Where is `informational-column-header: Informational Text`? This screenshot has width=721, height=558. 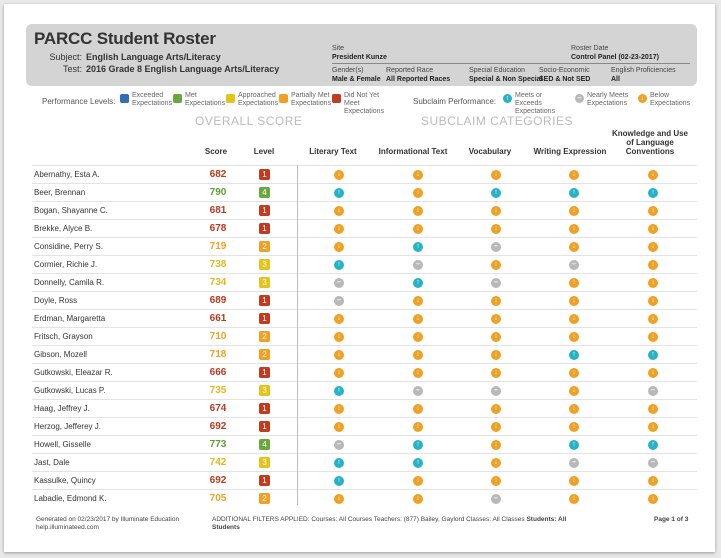 informational-column-header: Informational Text is located at coordinates (413, 151).